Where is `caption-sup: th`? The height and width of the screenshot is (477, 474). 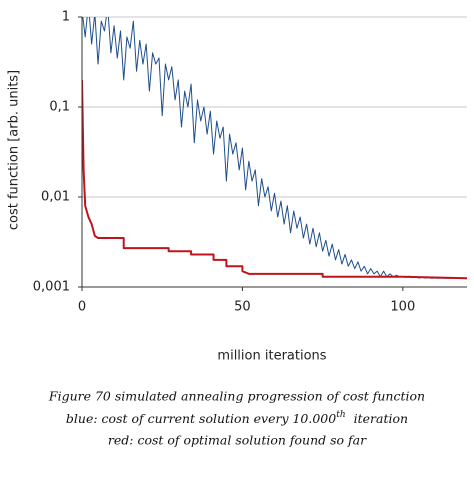 caption-sup: th is located at coordinates (340, 415).